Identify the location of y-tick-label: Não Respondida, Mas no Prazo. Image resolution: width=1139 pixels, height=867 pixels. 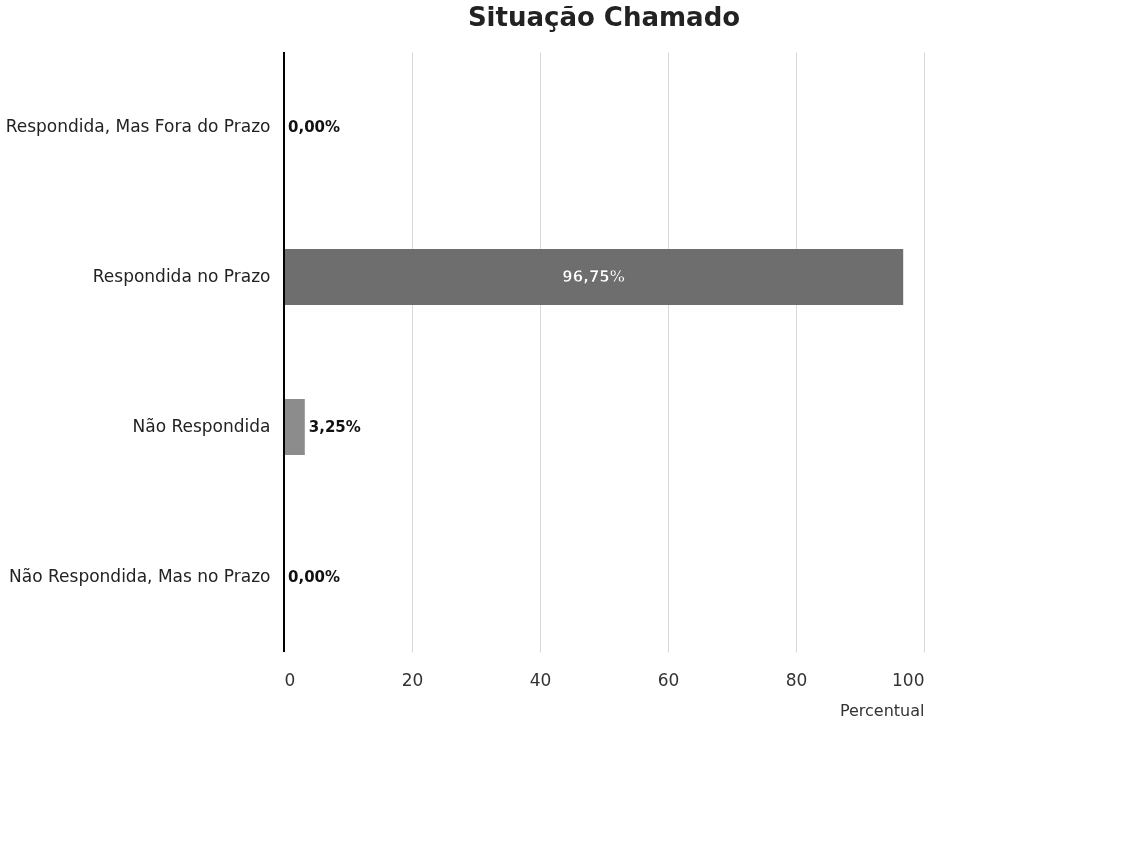
(140, 576).